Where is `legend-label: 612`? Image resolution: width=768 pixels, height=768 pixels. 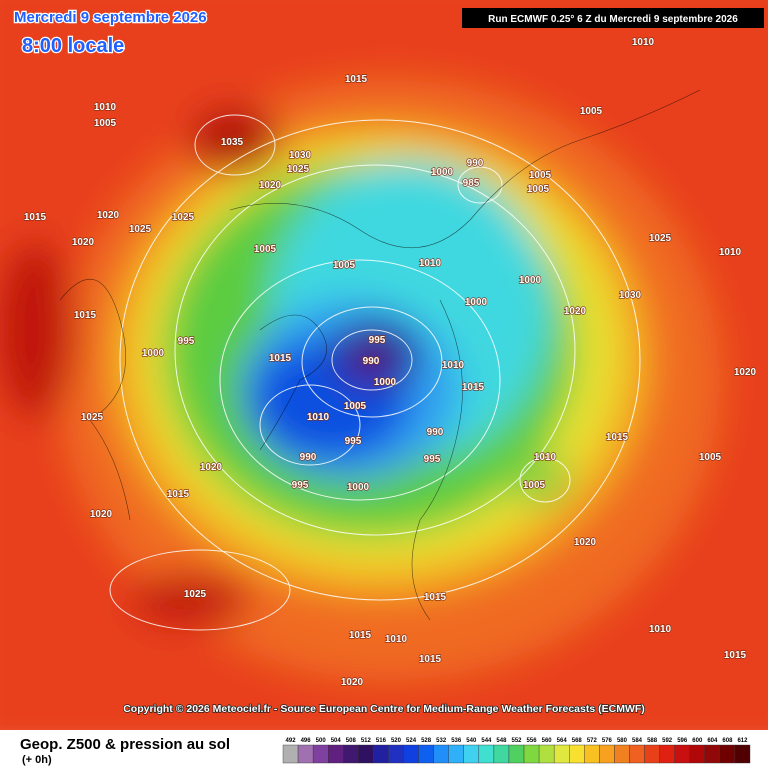 legend-label: 612 is located at coordinates (742, 741).